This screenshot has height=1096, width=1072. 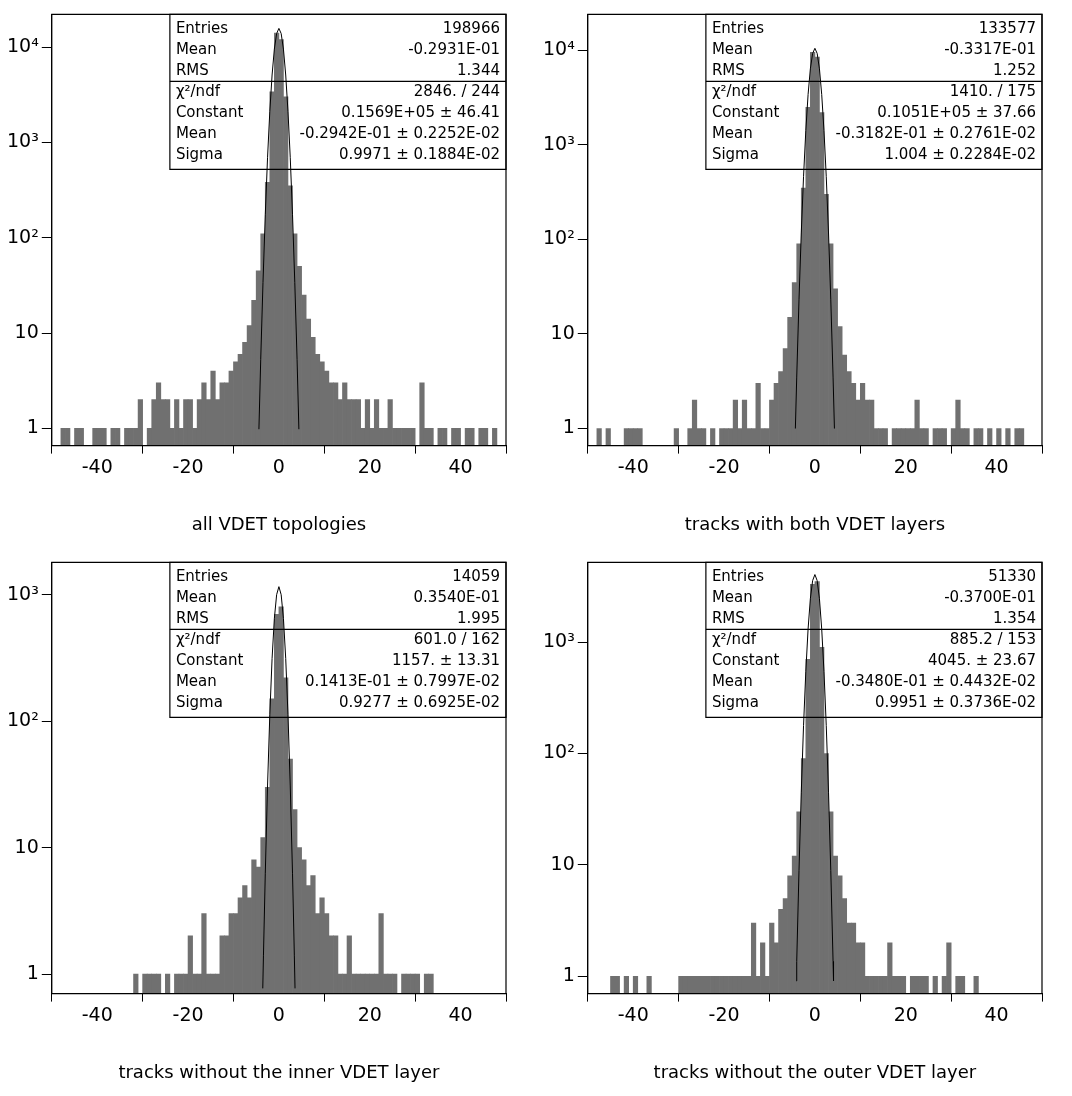 What do you see at coordinates (815, 1071) in the screenshot?
I see `x-axis-title: tracks without the outer VDET layer` at bounding box center [815, 1071].